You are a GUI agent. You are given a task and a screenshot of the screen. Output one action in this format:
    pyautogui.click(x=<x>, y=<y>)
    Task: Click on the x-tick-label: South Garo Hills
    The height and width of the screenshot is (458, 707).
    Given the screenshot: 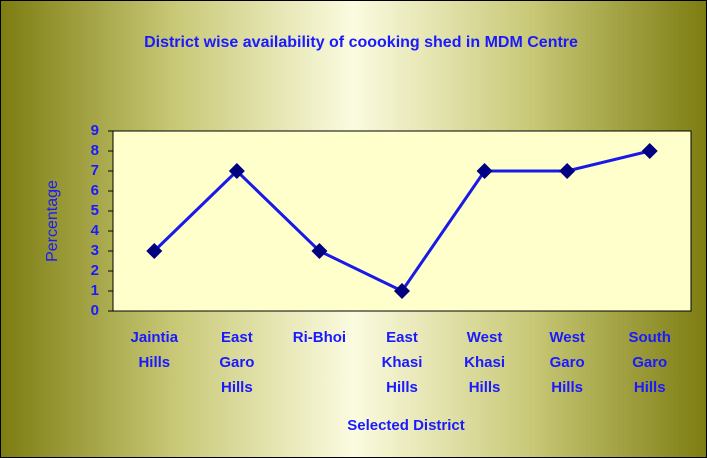 What is the action you would take?
    pyautogui.click(x=649, y=362)
    